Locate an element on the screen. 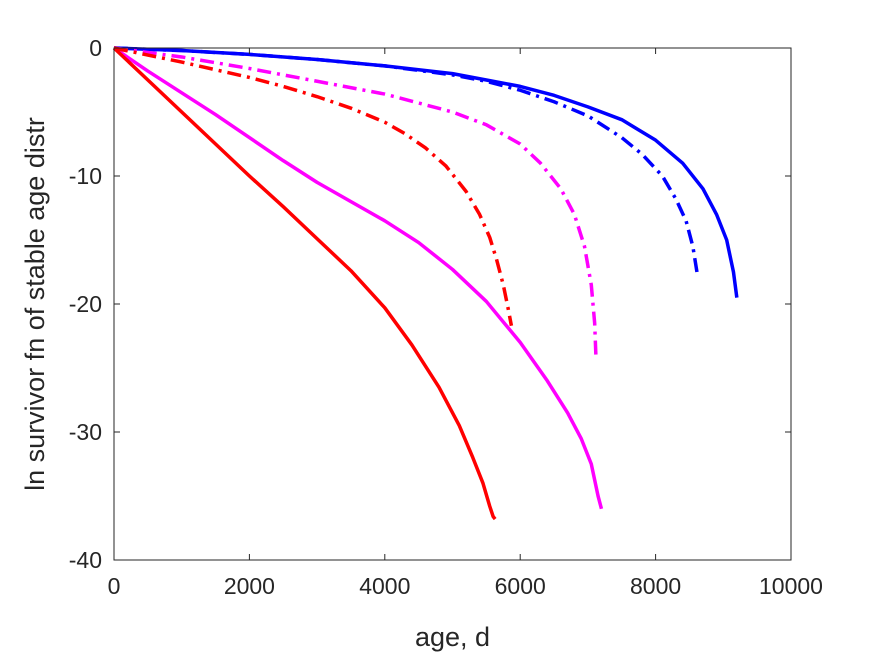 This screenshot has width=875, height=656. y-tick-label: -40 is located at coordinates (85, 560).